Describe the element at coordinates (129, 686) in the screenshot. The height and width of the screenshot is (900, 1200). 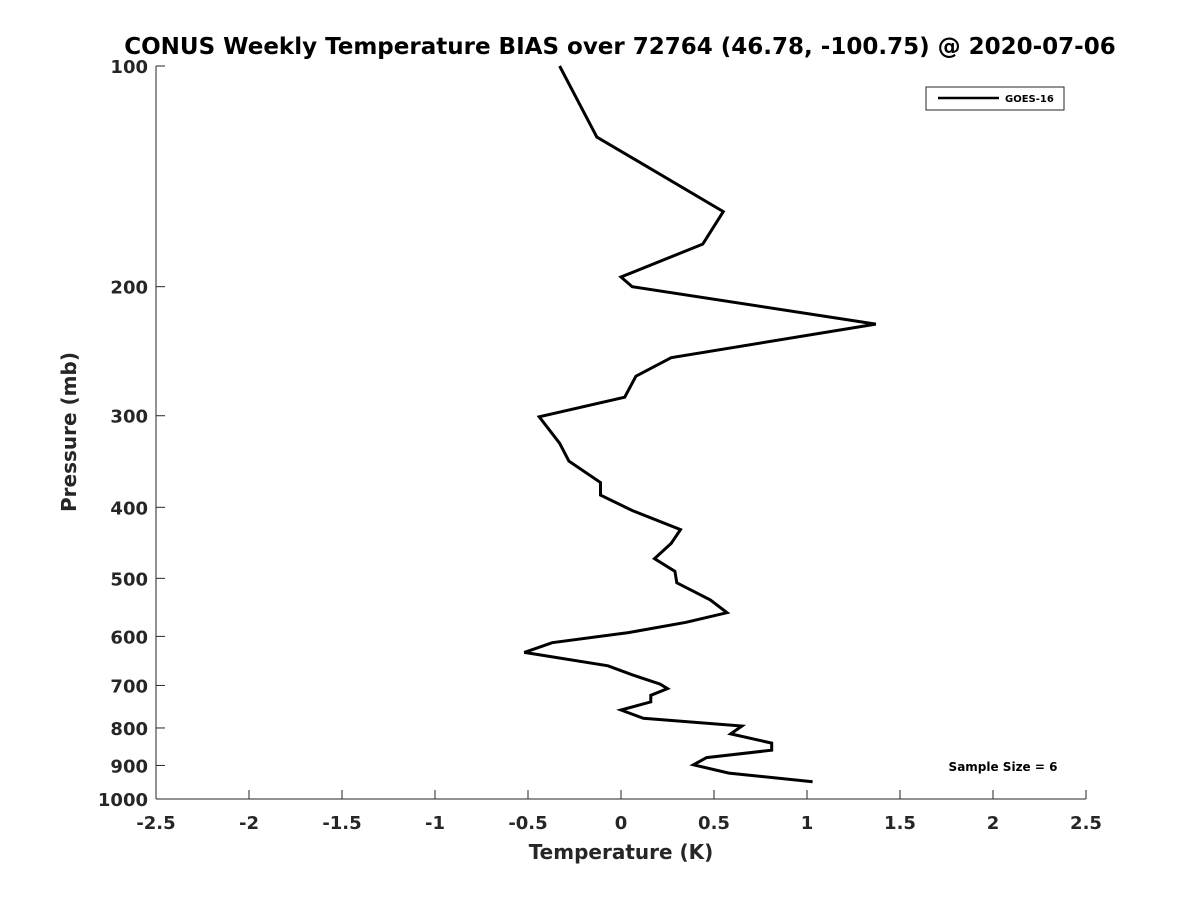
I see `y-tick-label: 700` at that location.